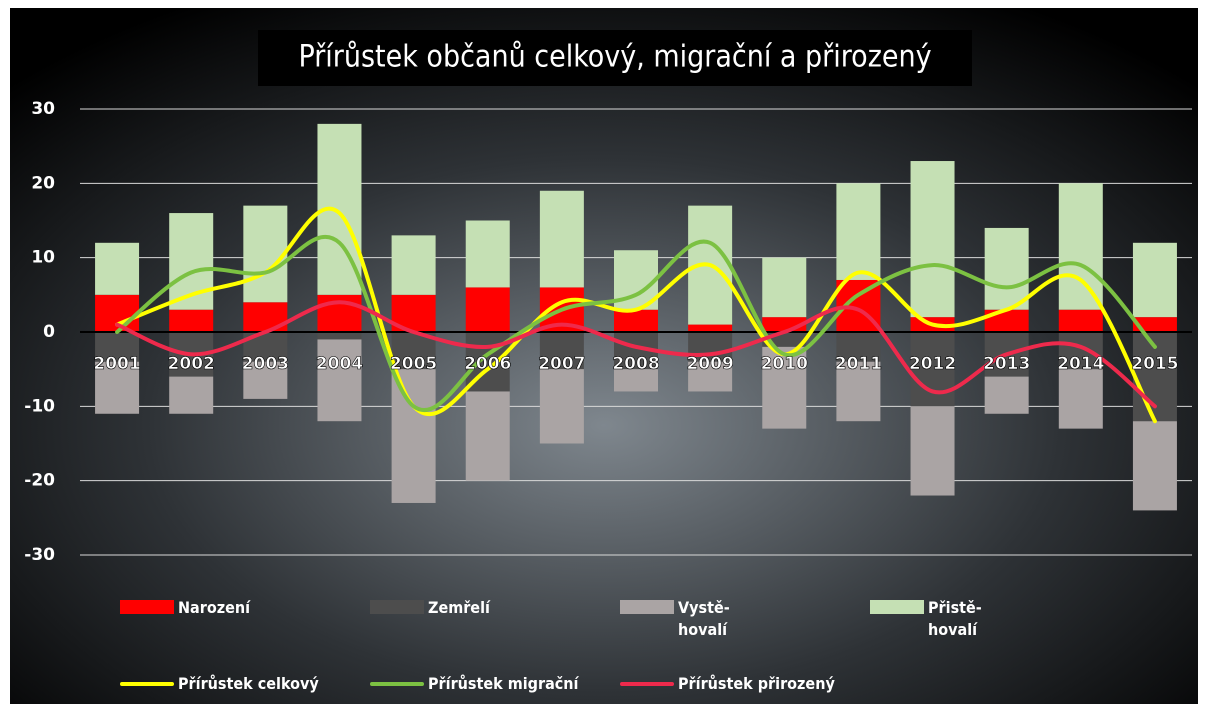 The image size is (1208, 708). I want to click on line-series, so click(636, 354).